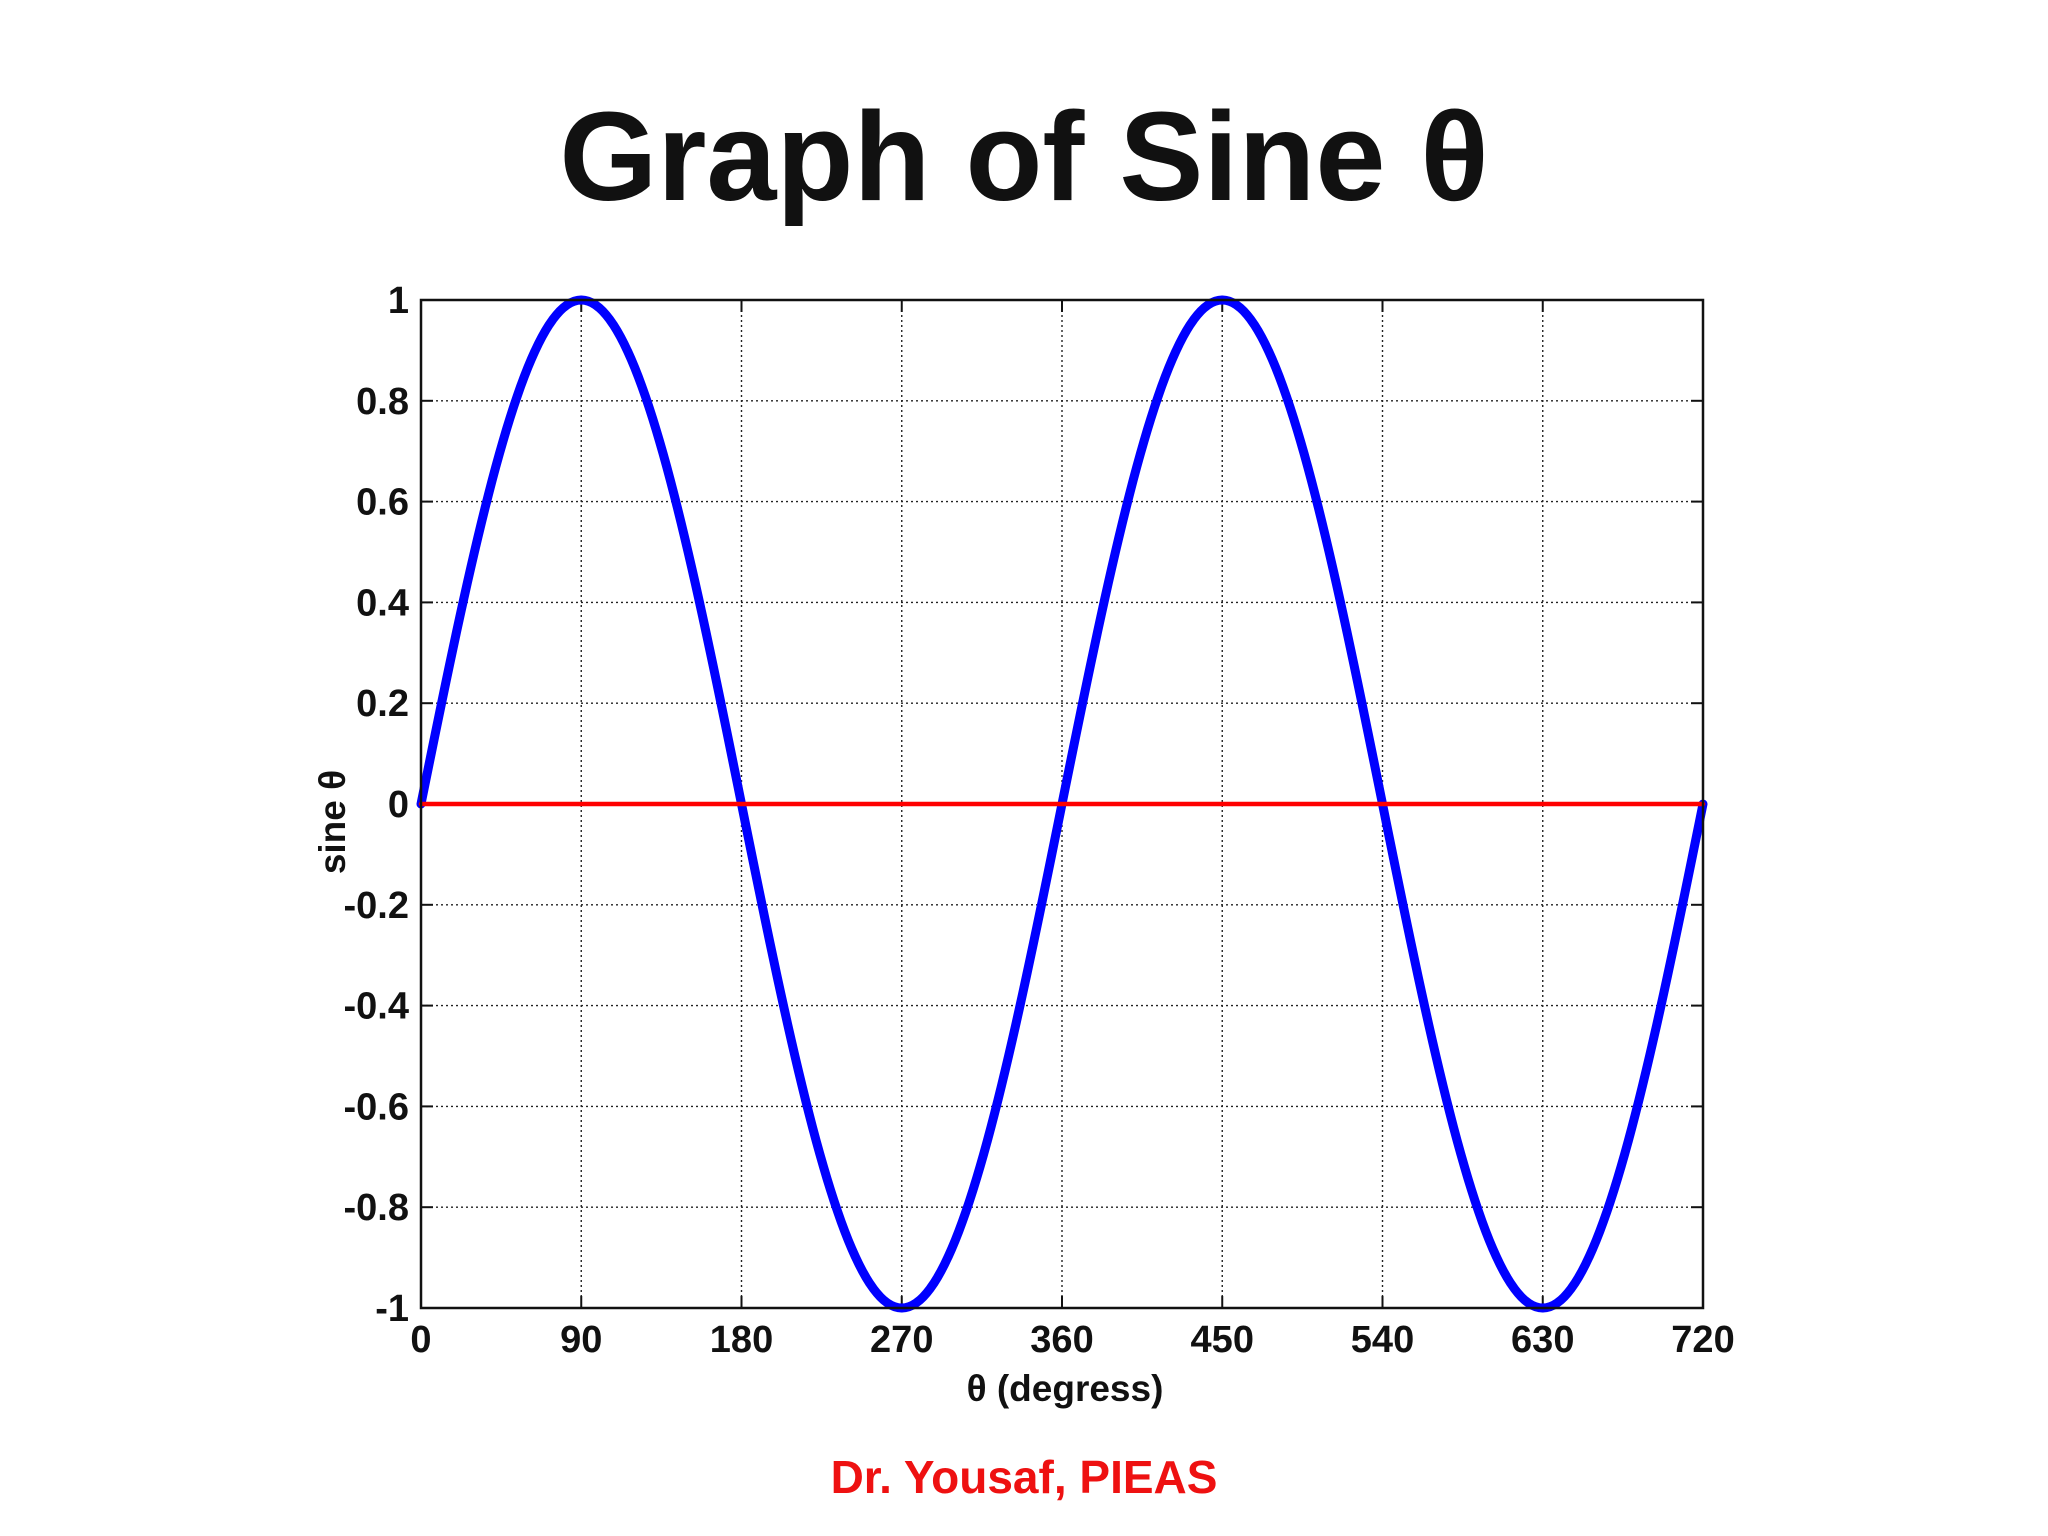 This screenshot has height=1536, width=2048. Describe the element at coordinates (382, 402) in the screenshot. I see `y-tick-label: 0.8` at that location.